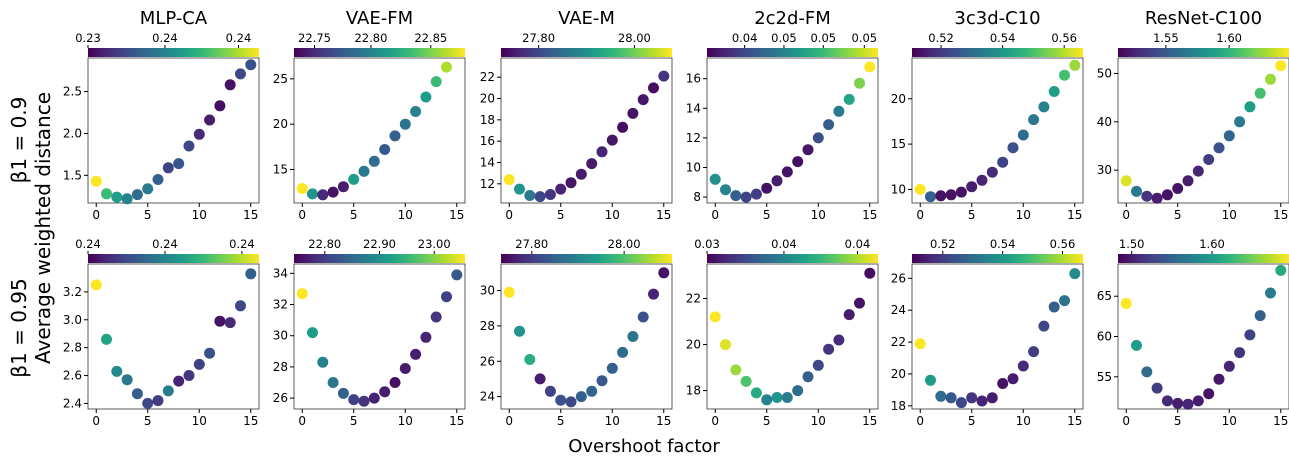  I want to click on colorbar-tick-label: 22.90, so click(379, 244).